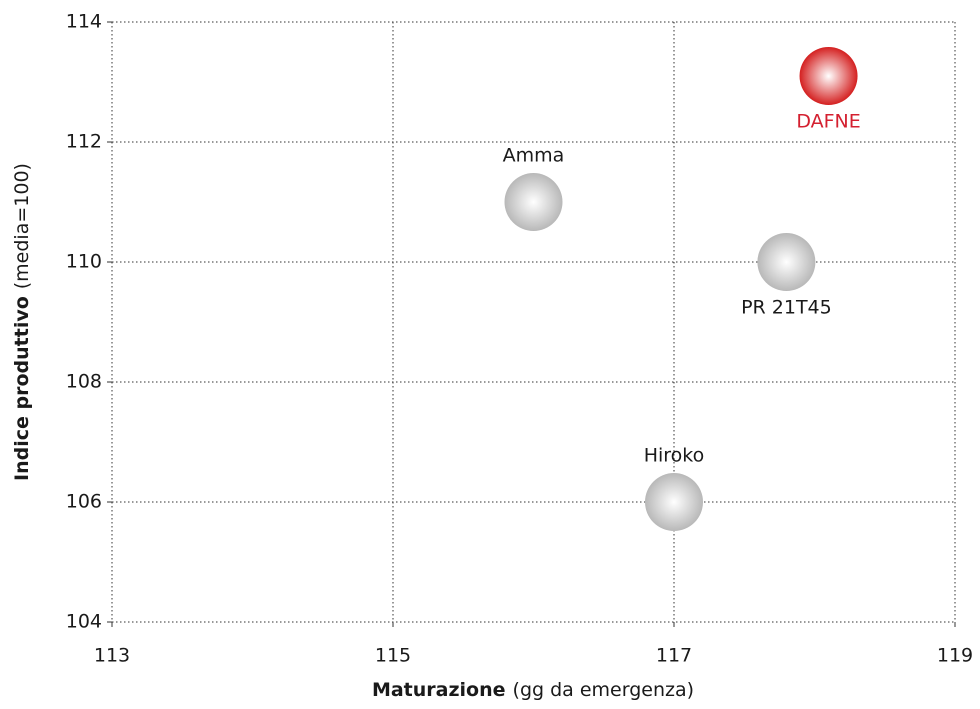 This screenshot has width=980, height=709. Describe the element at coordinates (84, 22) in the screenshot. I see `y-tick-label: 114` at that location.